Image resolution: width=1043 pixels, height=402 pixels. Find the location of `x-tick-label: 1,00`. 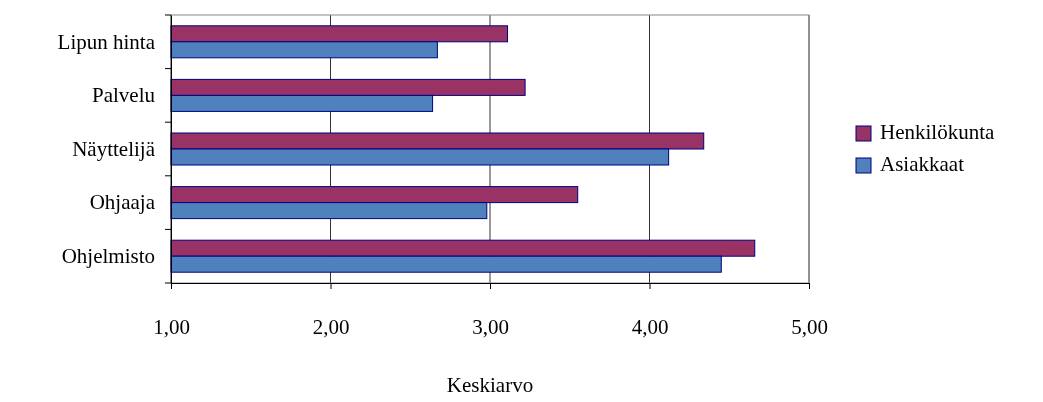

x-tick-label: 1,00 is located at coordinates (171, 326).